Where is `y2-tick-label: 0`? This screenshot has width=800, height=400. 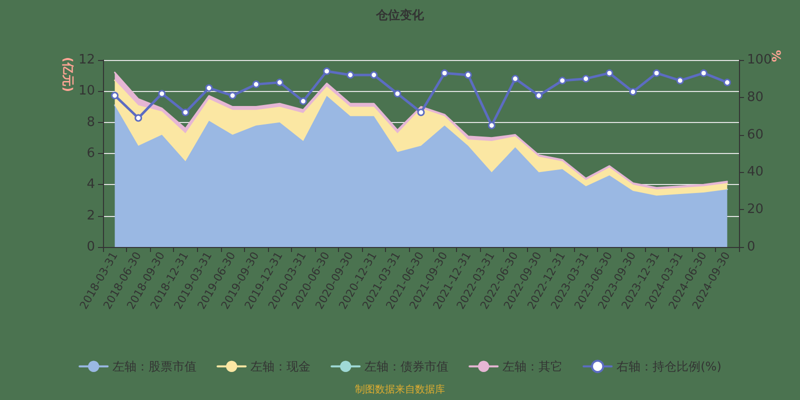
y2-tick-label: 0 is located at coordinates (751, 247).